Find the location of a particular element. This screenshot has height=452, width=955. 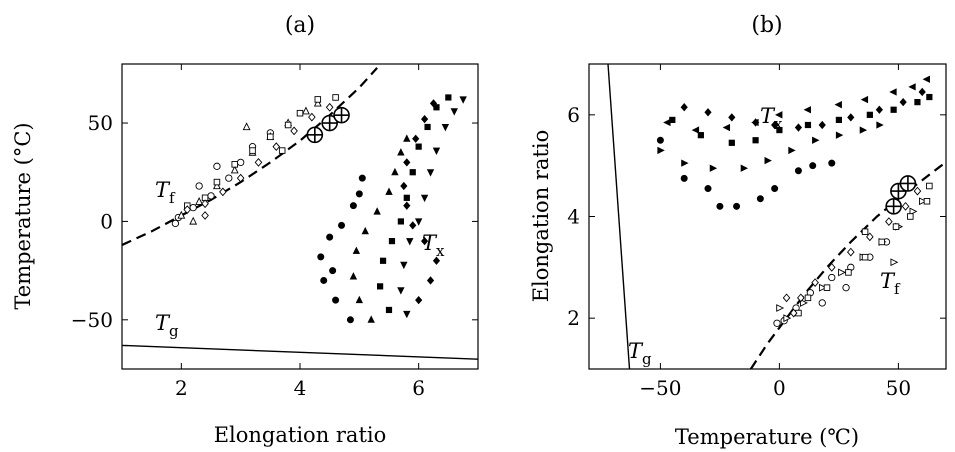

panel-a-ytick-label-2: 50 is located at coordinates (100, 123).